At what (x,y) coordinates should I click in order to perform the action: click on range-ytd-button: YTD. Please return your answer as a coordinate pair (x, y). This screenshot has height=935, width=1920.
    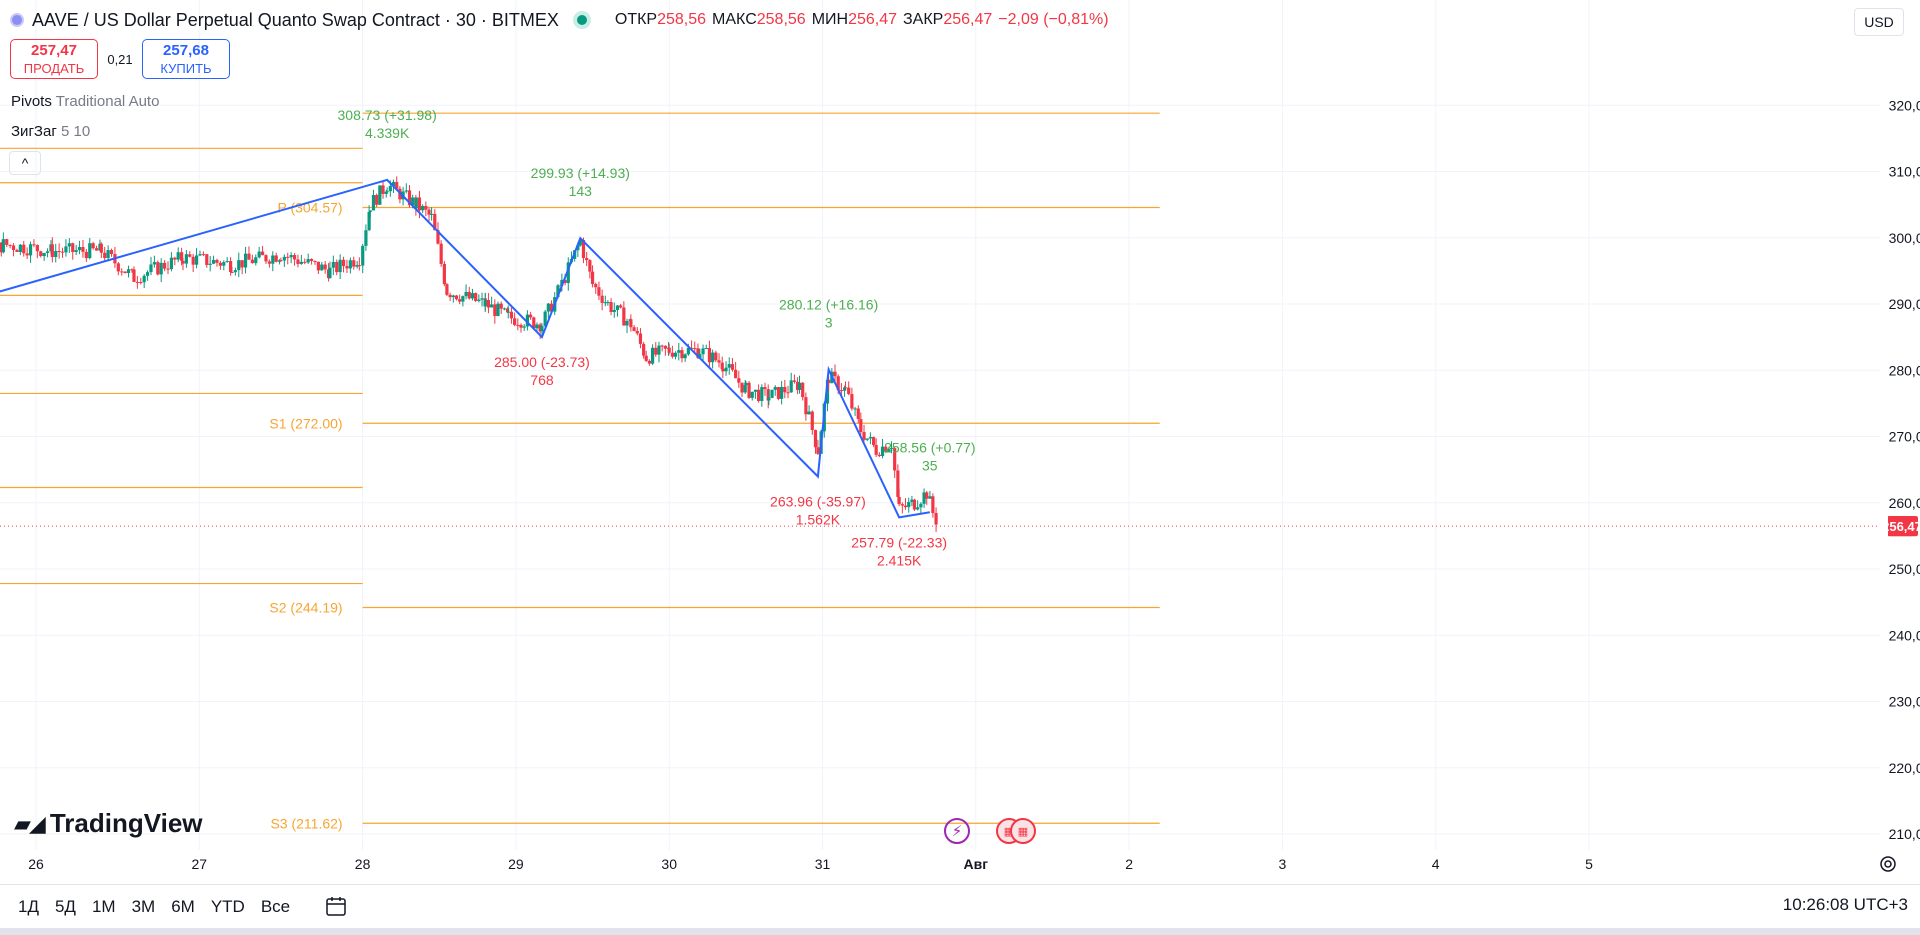
    Looking at the image, I should click on (227, 906).